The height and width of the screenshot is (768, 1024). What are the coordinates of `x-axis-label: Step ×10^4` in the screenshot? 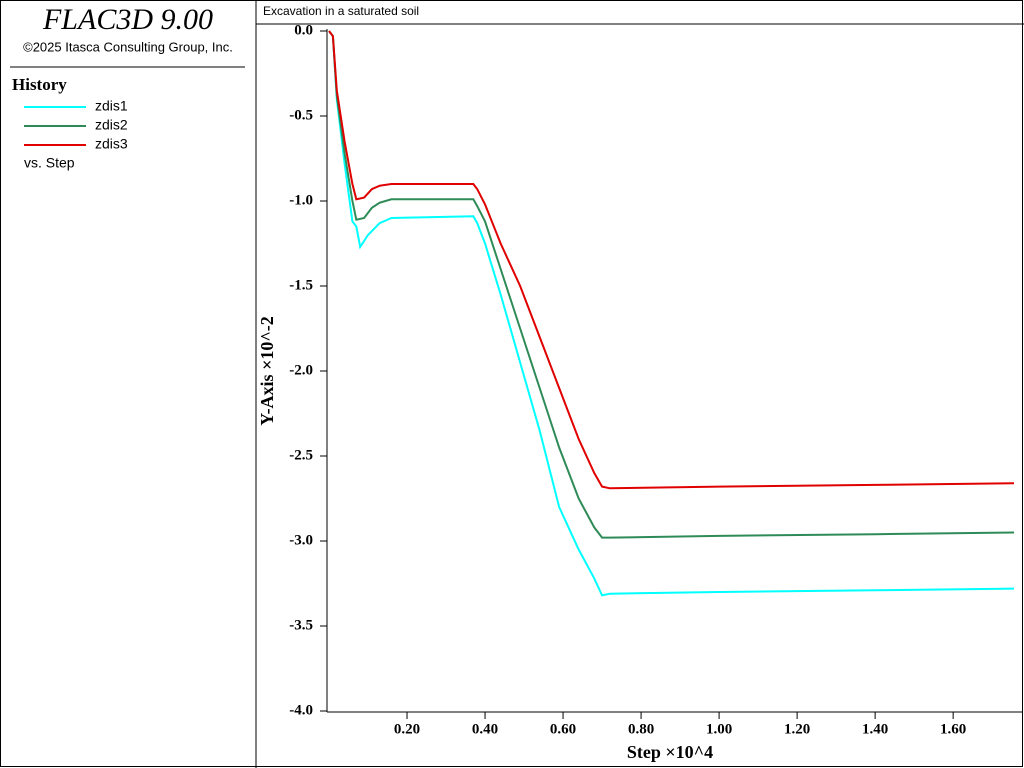 It's located at (670, 752).